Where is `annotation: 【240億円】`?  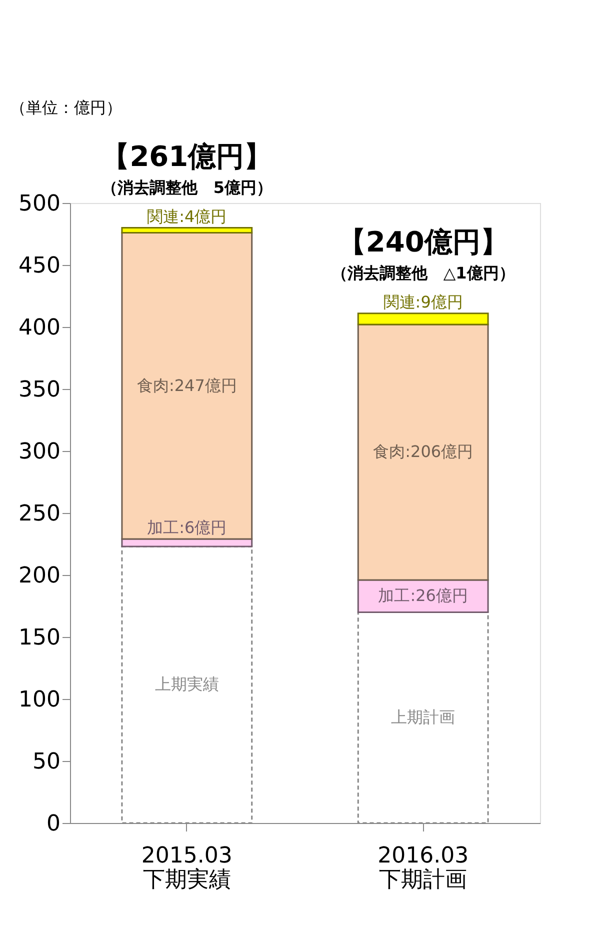 annotation: 【240億円】 is located at coordinates (423, 241).